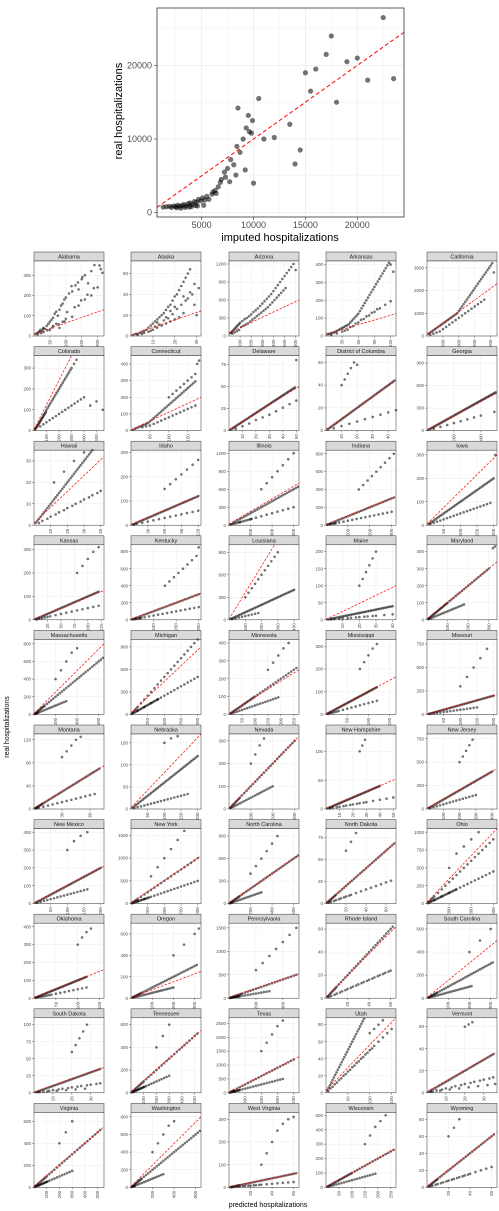  Describe the element at coordinates (490, 1005) in the screenshot. I see `facet-x-tick-label: 300` at that location.